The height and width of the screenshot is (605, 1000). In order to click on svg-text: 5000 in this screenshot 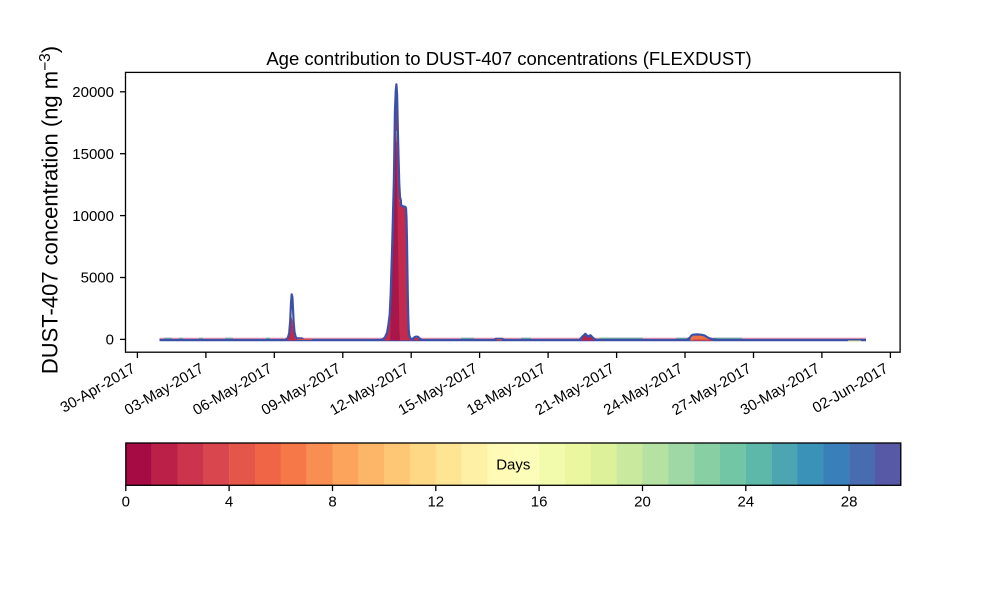, I will do `click(97, 278)`.